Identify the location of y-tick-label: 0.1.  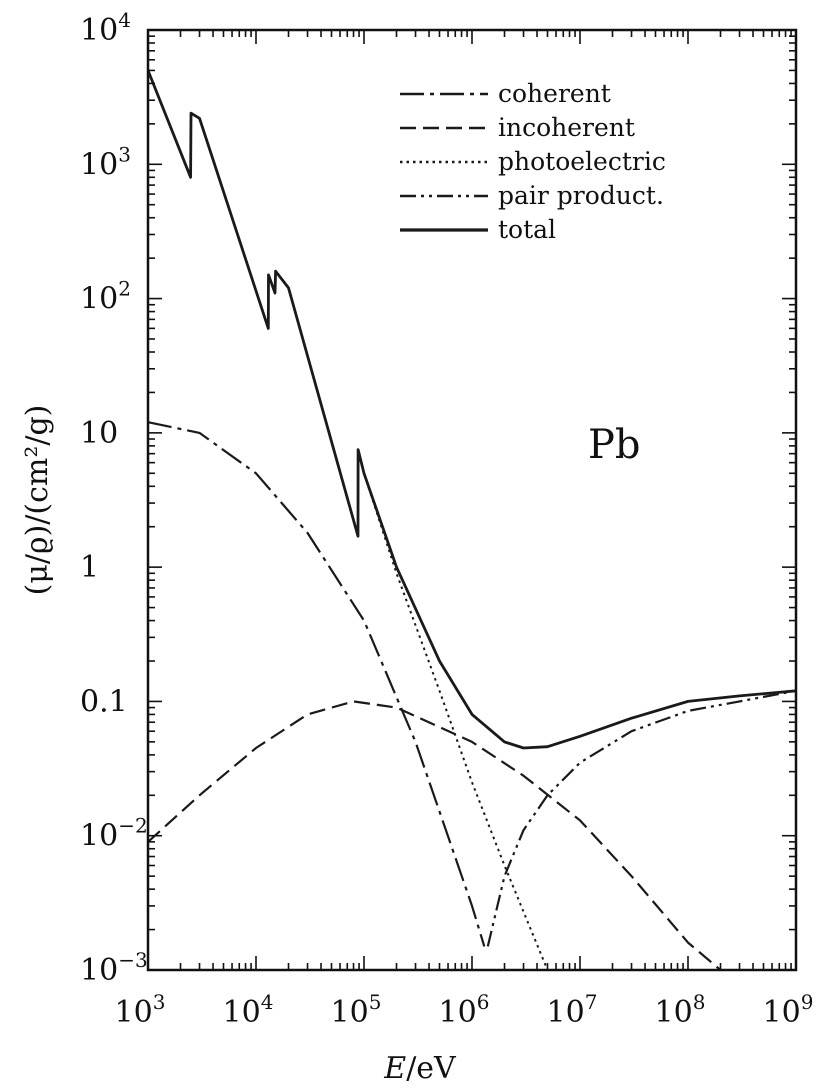
(104, 701).